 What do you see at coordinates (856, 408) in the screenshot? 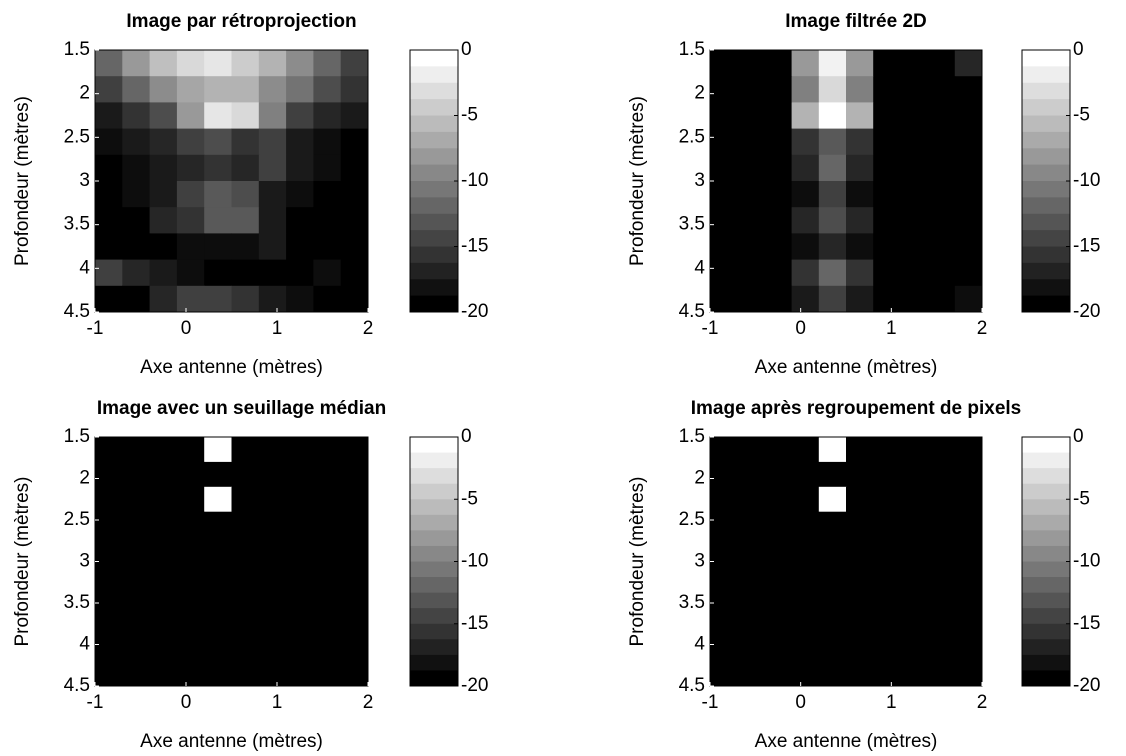
I see `chart-title: Image après regroupement de pixels` at bounding box center [856, 408].